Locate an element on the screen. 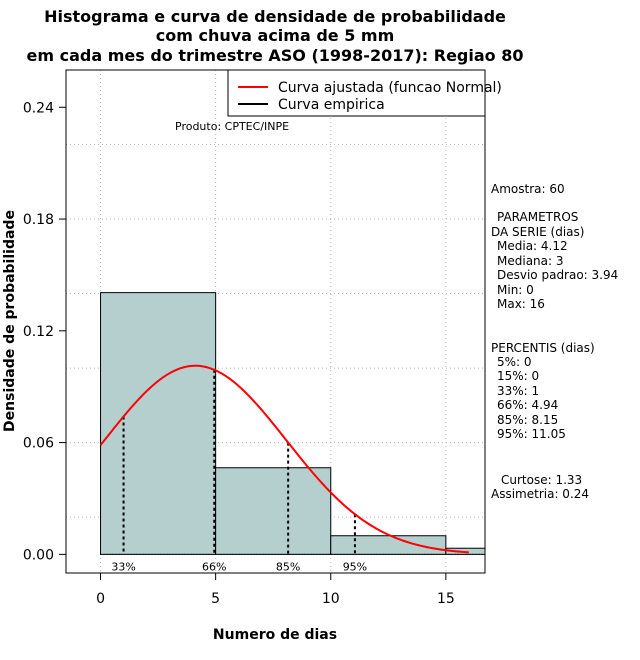 The width and height of the screenshot is (640, 660). stat-desvio: Desvio padrao: 3.94 is located at coordinates (557, 275).